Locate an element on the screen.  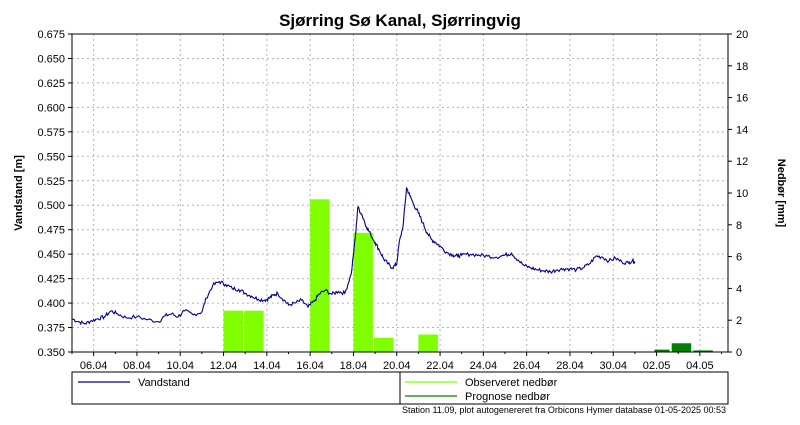
legend-label-observeret: Observeret nedbør is located at coordinates (511, 383).